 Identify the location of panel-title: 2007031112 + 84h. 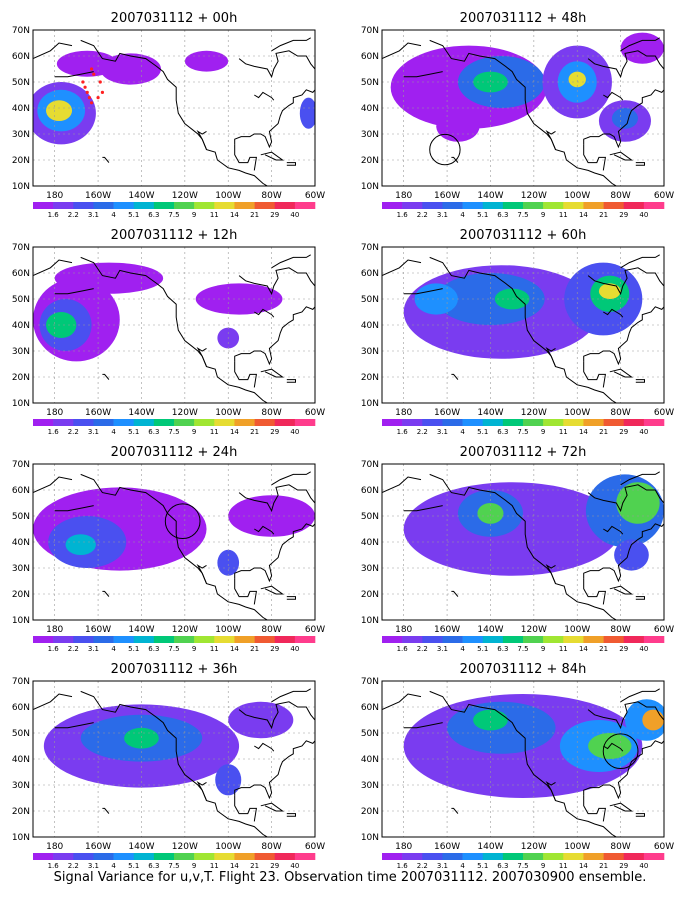
(523, 669).